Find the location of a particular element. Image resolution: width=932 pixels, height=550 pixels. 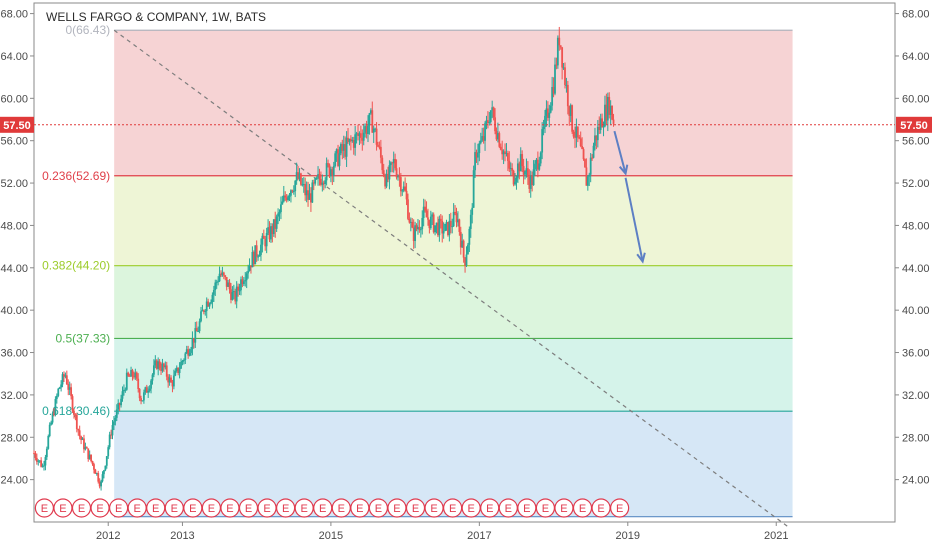

x-tick-label: 2013 is located at coordinates (182, 536).